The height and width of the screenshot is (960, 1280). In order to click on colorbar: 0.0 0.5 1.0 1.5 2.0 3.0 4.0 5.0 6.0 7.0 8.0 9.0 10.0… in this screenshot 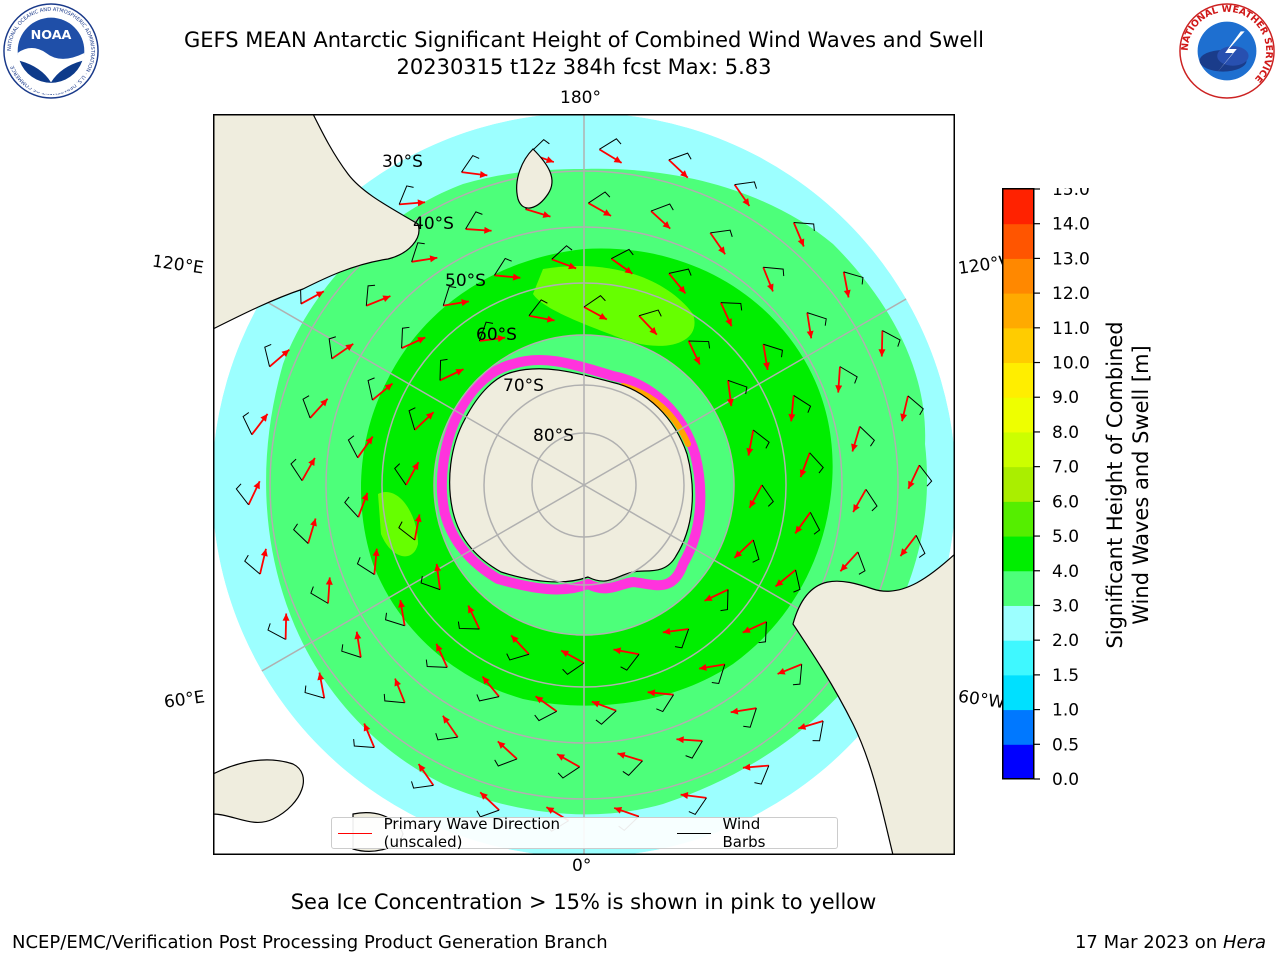, I will do `click(1046, 488)`.